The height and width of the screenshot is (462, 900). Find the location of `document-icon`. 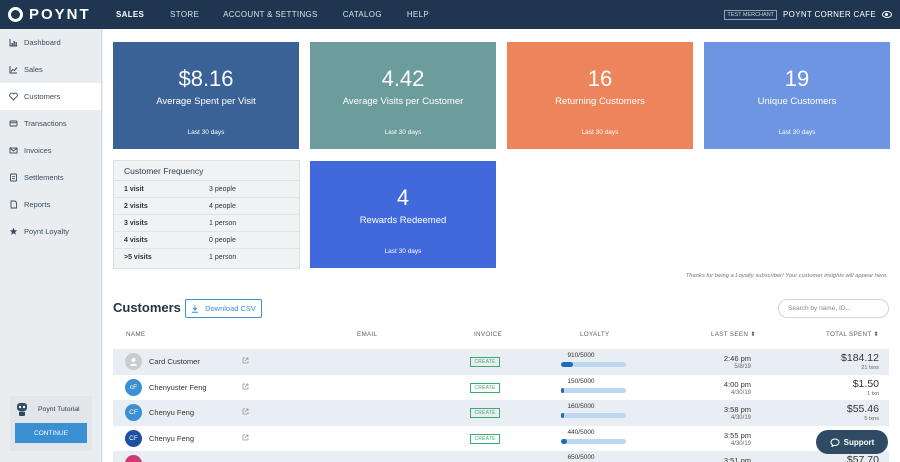

document-icon is located at coordinates (13, 204).